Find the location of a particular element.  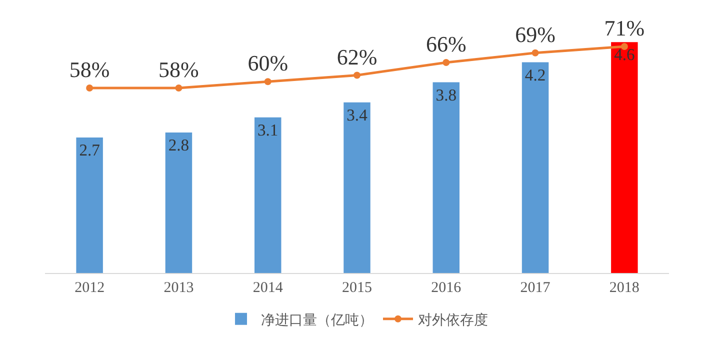

data-label: 69% is located at coordinates (535, 35).